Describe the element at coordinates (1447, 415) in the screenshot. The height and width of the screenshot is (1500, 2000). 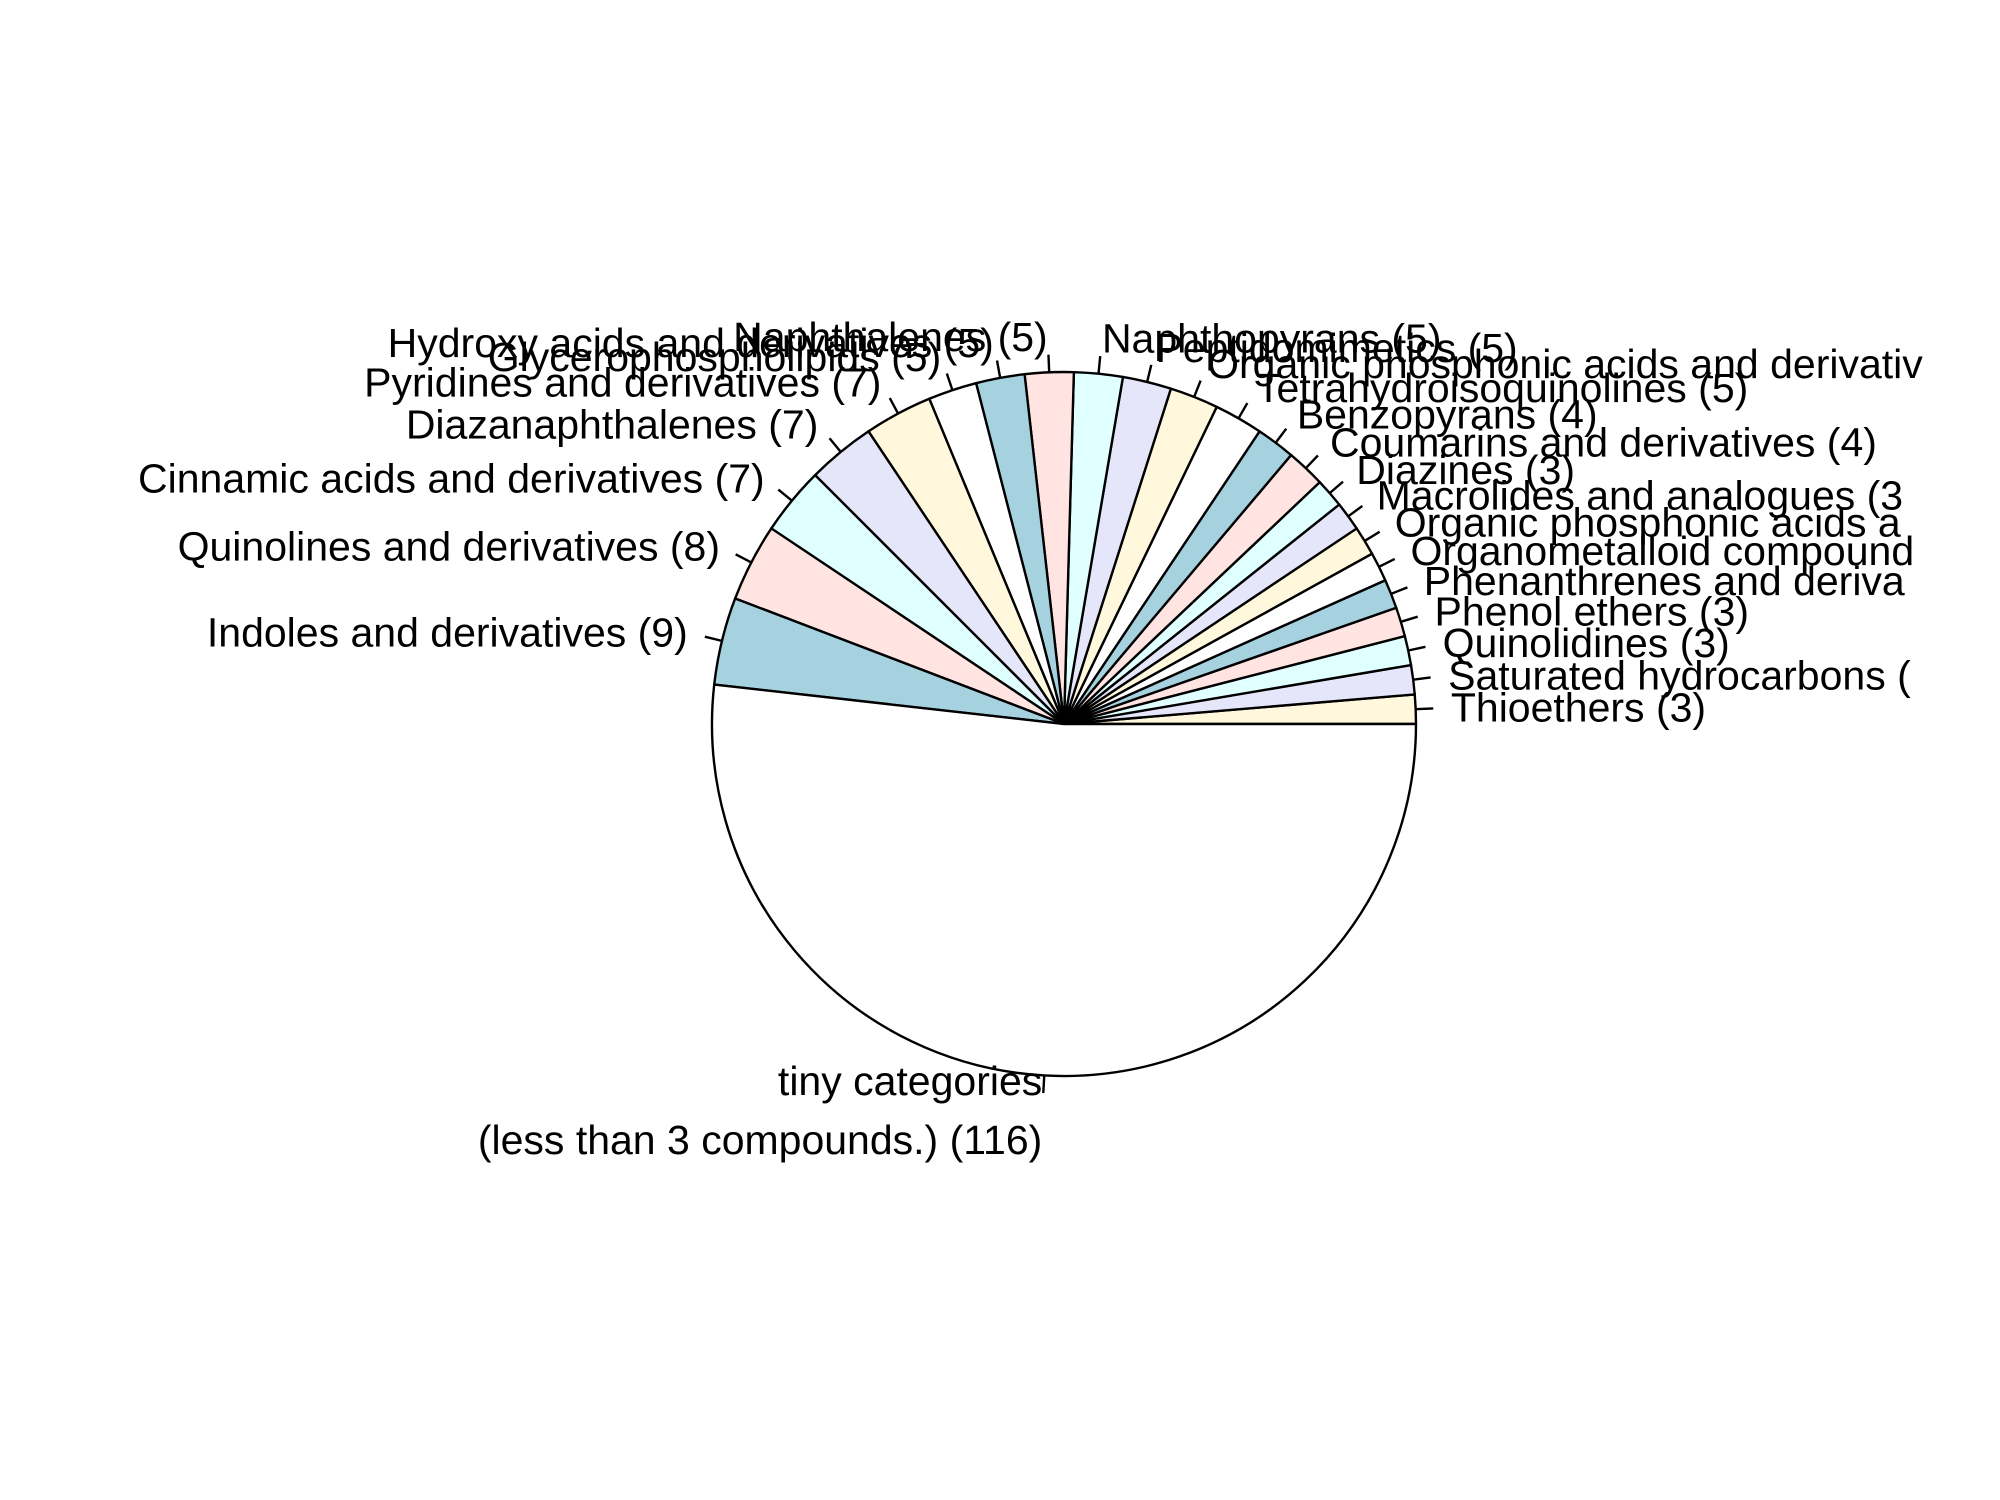
I see `label-benzopyrans-4: Benzopyrans (4)` at that location.